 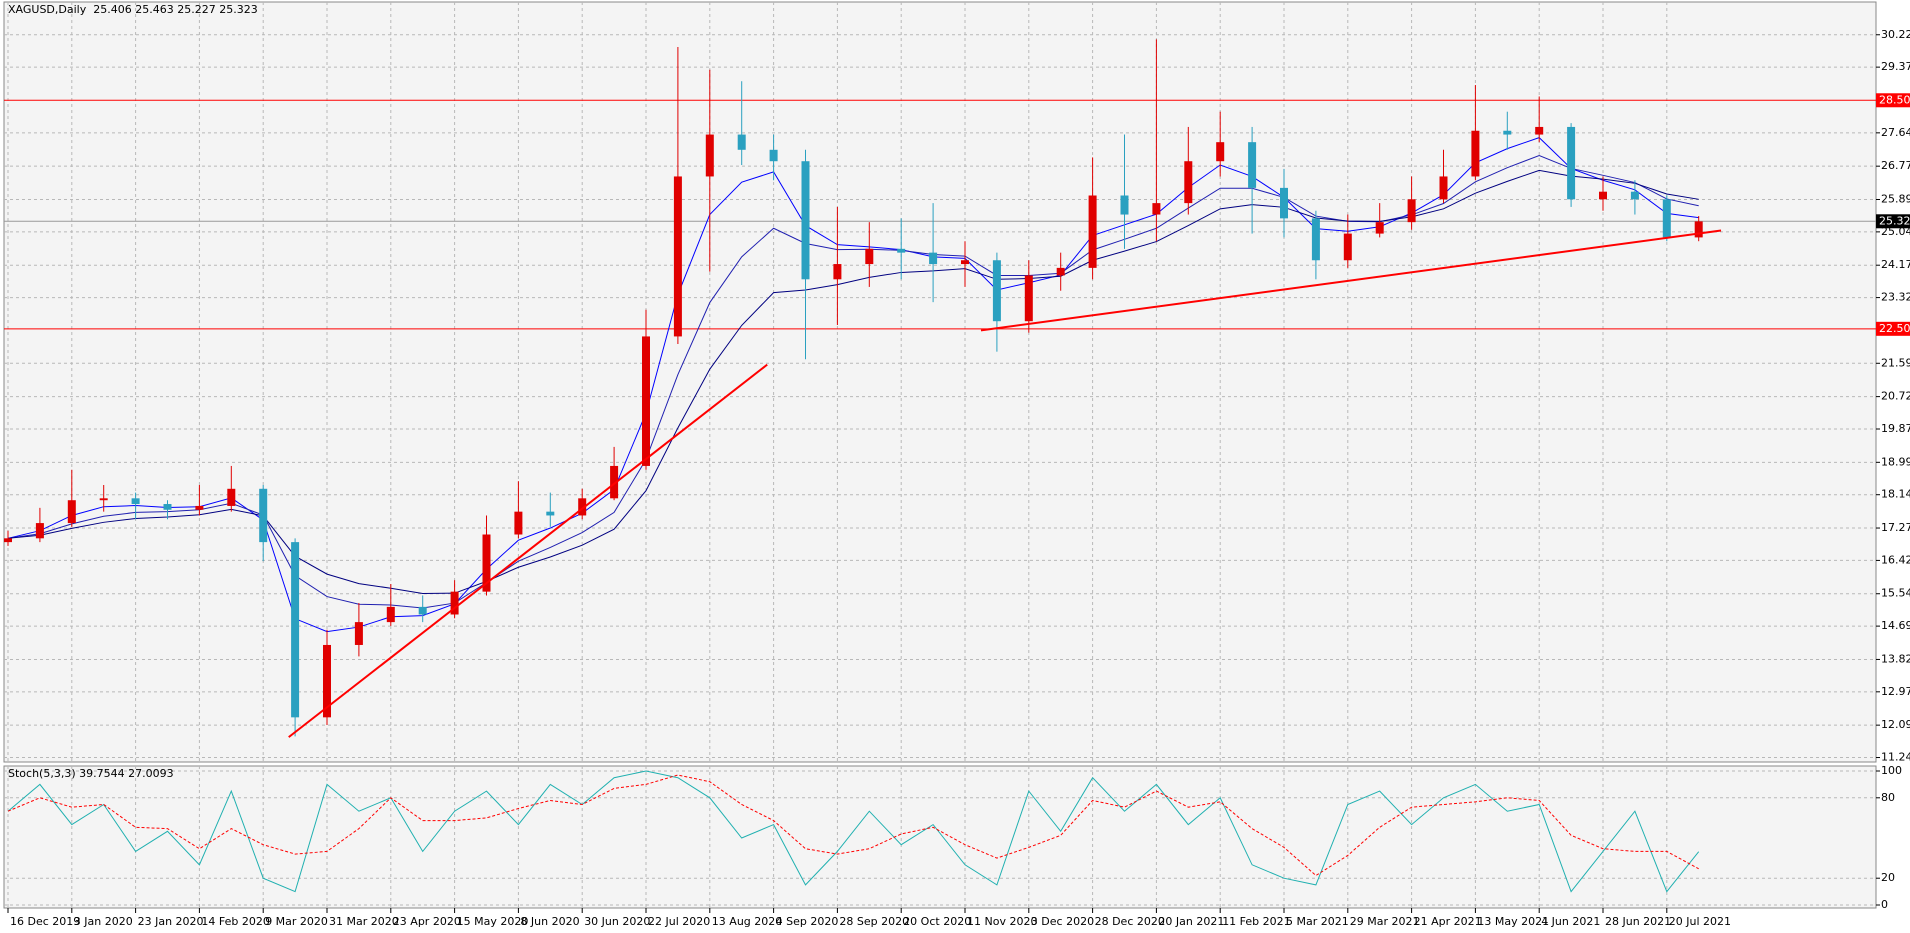 I want to click on y-tick-label: 20.720, so click(x=1895, y=396).